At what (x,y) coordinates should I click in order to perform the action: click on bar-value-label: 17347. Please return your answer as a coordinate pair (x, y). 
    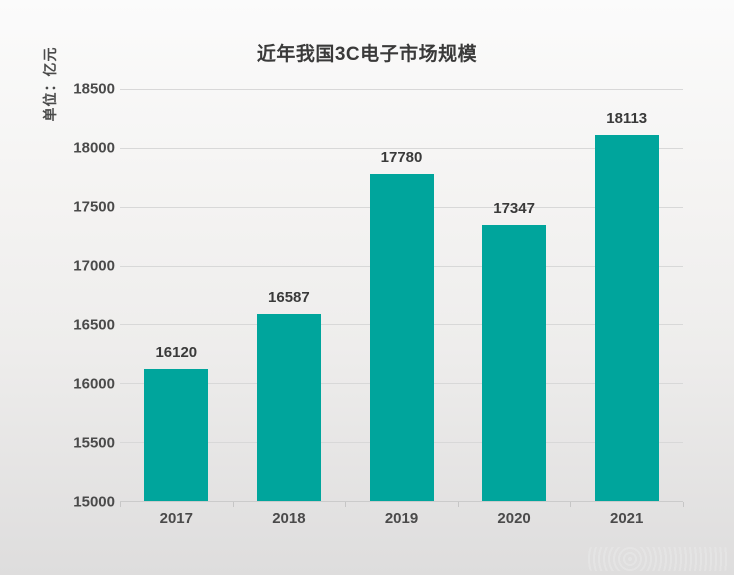
    Looking at the image, I should click on (514, 208).